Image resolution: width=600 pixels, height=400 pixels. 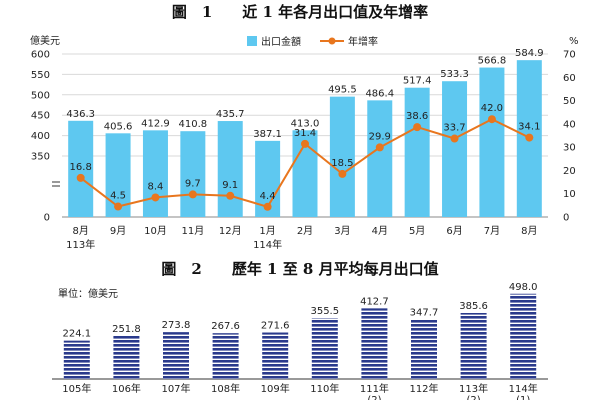 I want to click on chart1-x-label: 7月, so click(x=492, y=231).